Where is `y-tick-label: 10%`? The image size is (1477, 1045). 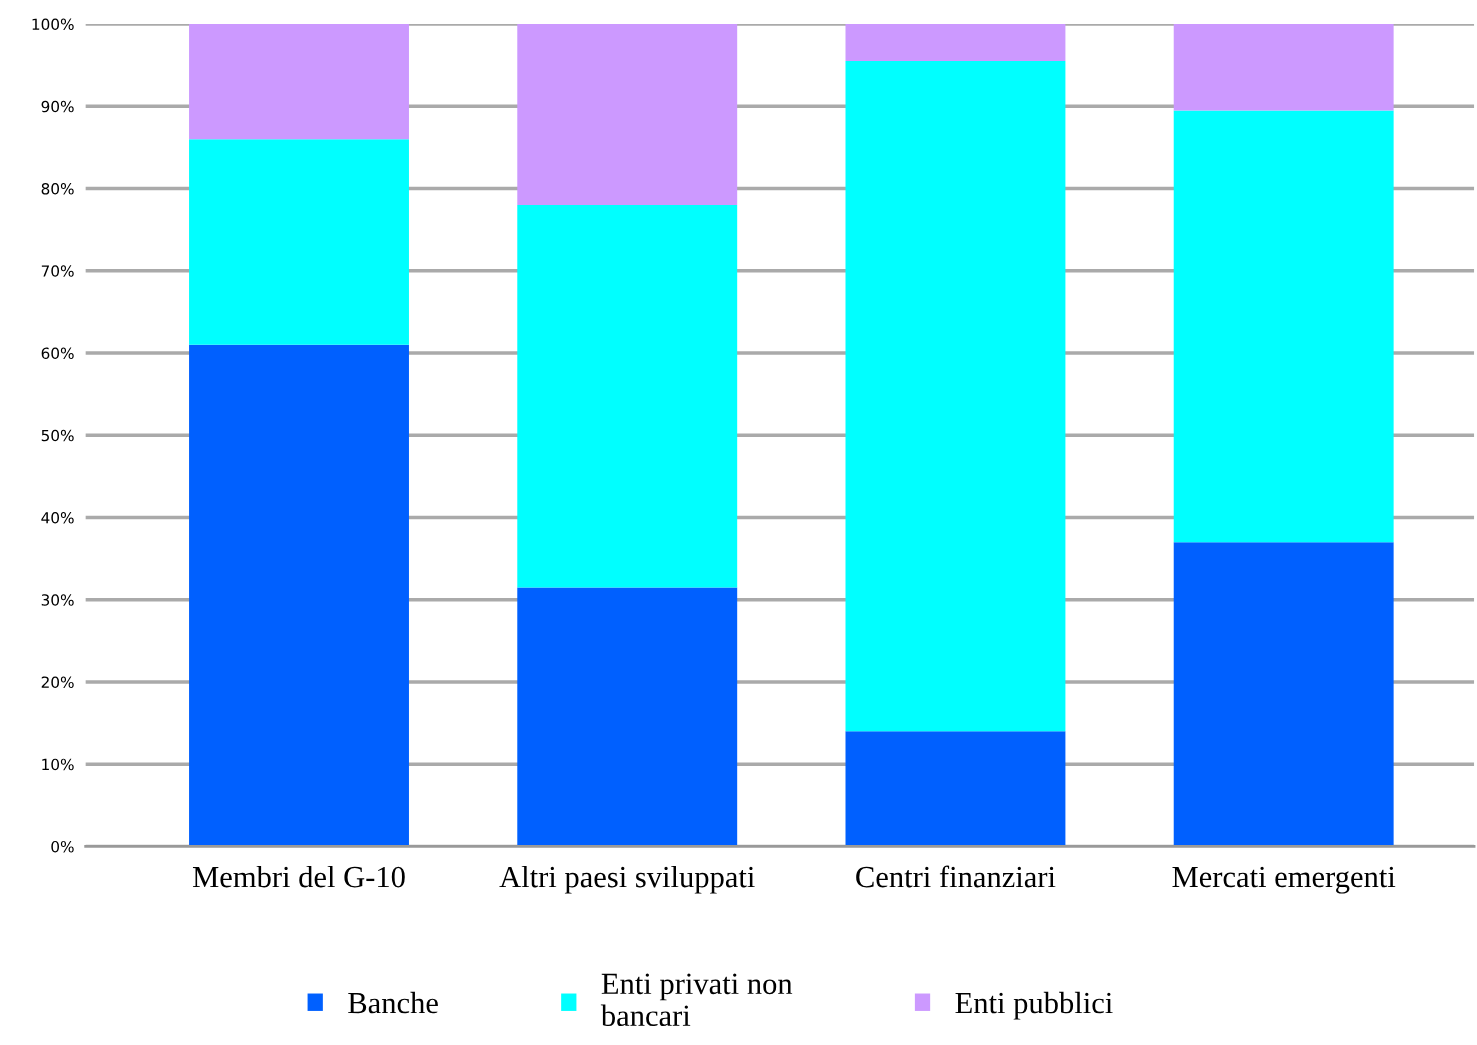
y-tick-label: 10% is located at coordinates (58, 764).